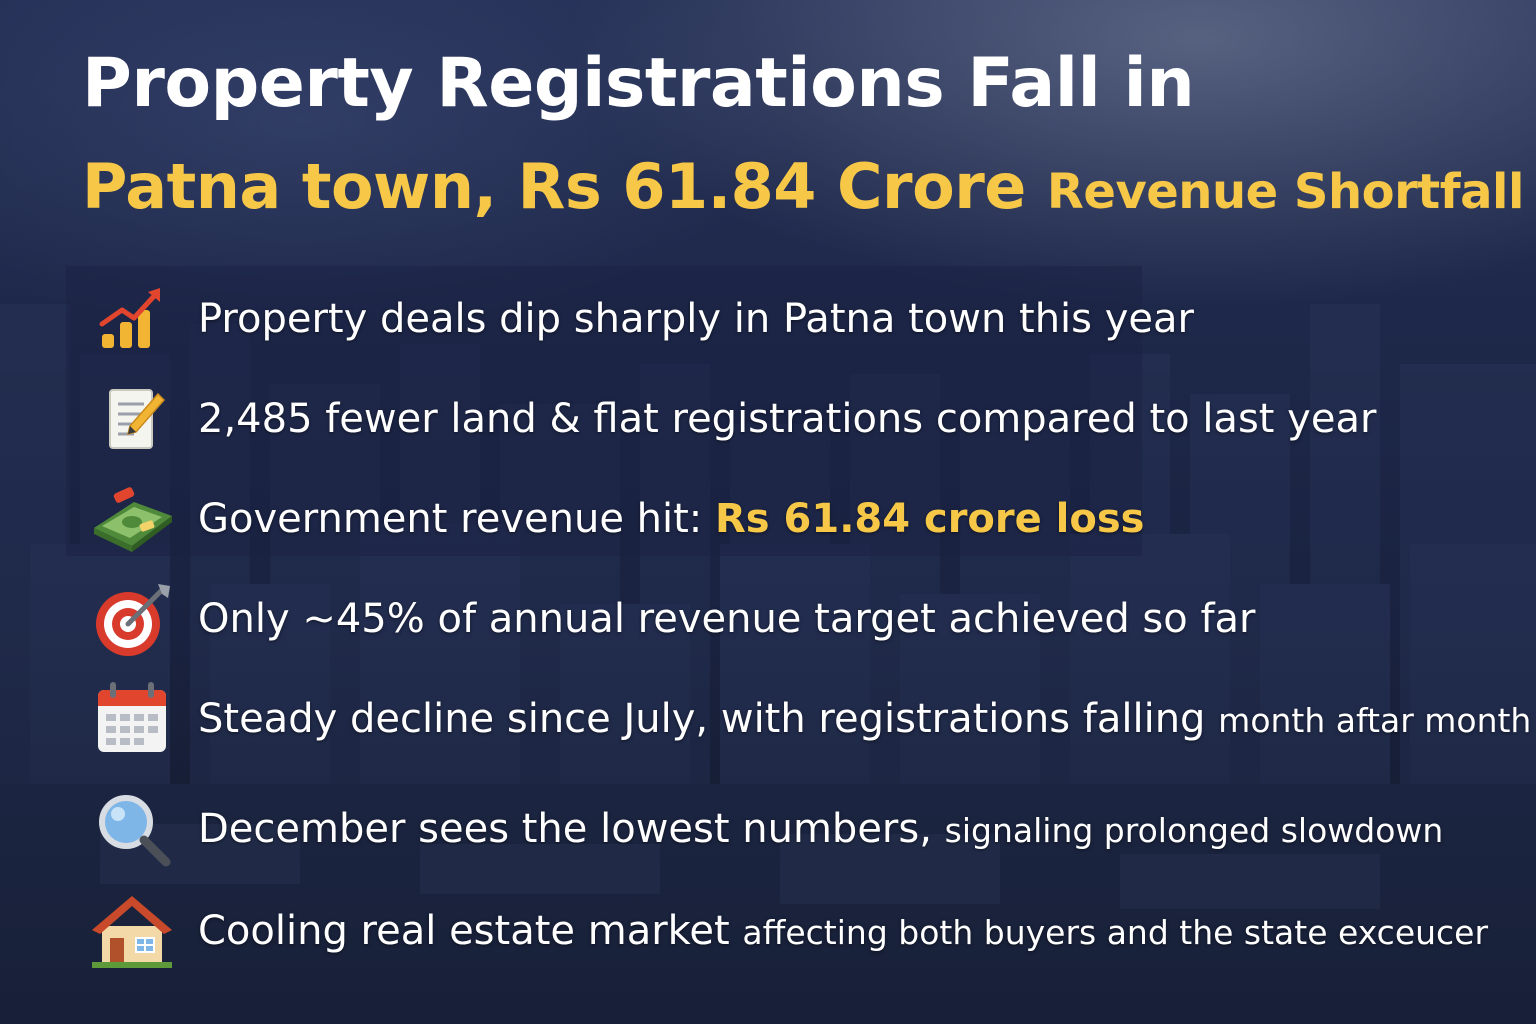 Image resolution: width=1536 pixels, height=1024 pixels. What do you see at coordinates (554, 186) in the screenshot?
I see `headline-line-2-main: Patna town, Rs 61.84 Crore` at bounding box center [554, 186].